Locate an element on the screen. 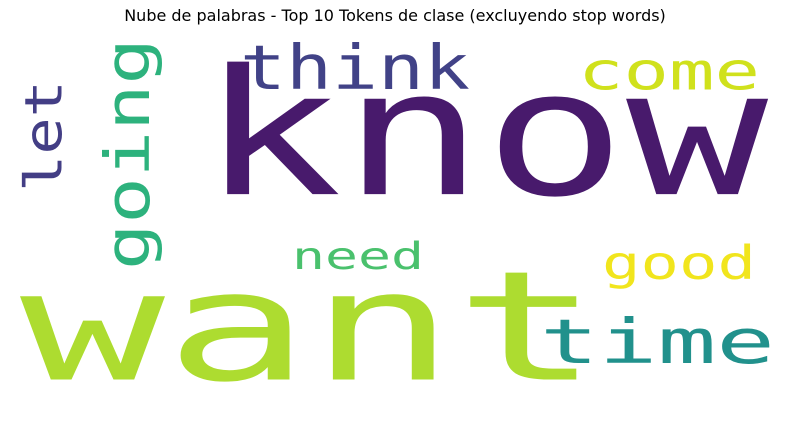 This screenshot has width=790, height=427. word-think: think is located at coordinates (355, 68).